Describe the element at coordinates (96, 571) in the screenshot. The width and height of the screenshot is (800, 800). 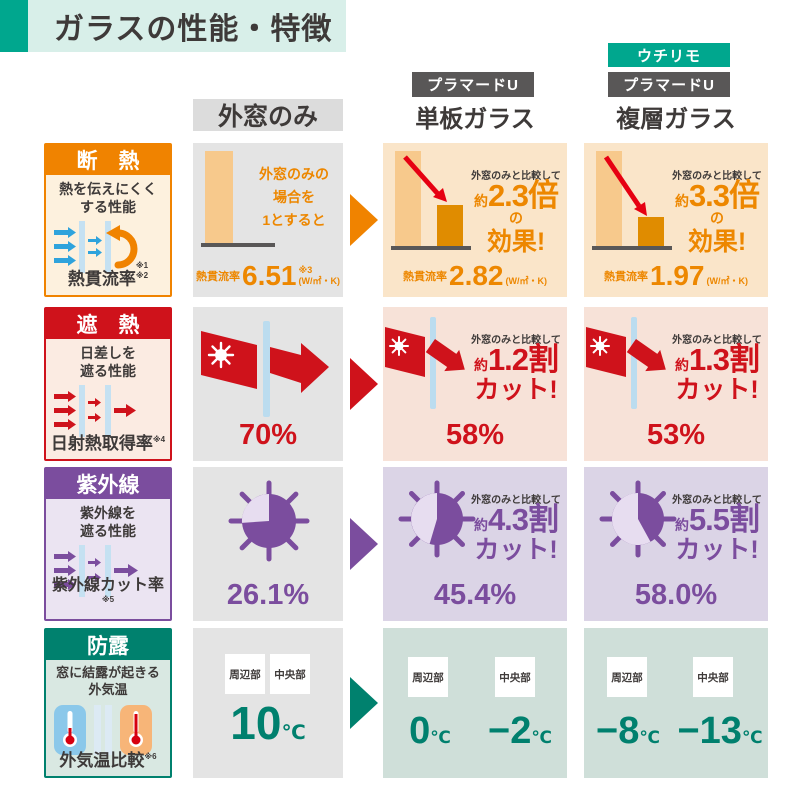
I see `uv-arrows-icon` at that location.